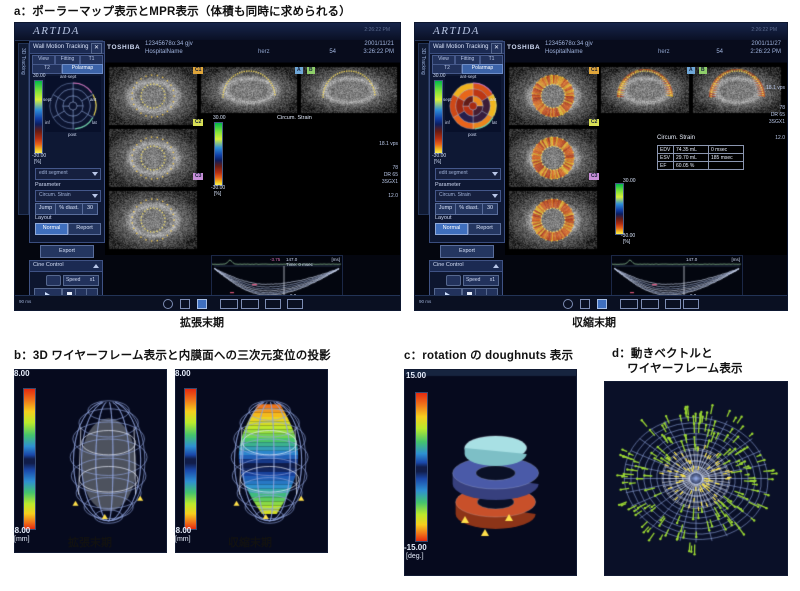 This screenshot has width=800, height=591. Describe the element at coordinates (719, 52) in the screenshot. I see `probe-number-right: 54` at that location.